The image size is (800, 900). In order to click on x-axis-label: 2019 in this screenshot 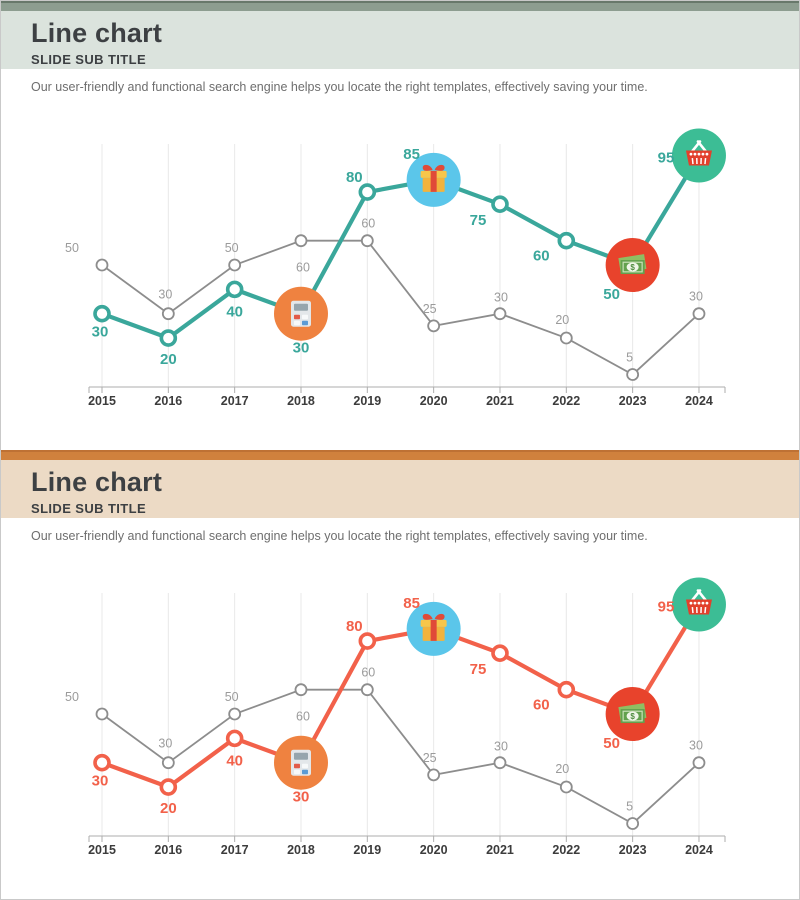, I will do `click(367, 401)`.